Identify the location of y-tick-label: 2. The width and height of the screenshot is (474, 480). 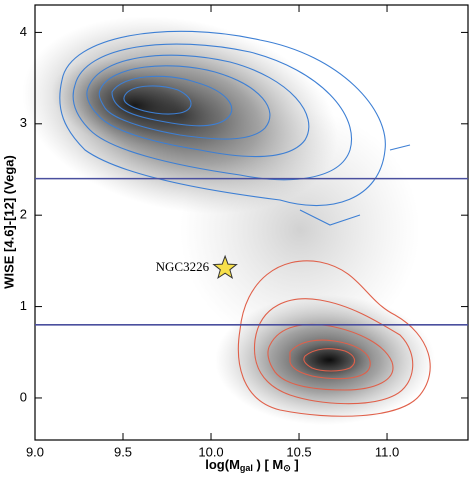
(23, 214).